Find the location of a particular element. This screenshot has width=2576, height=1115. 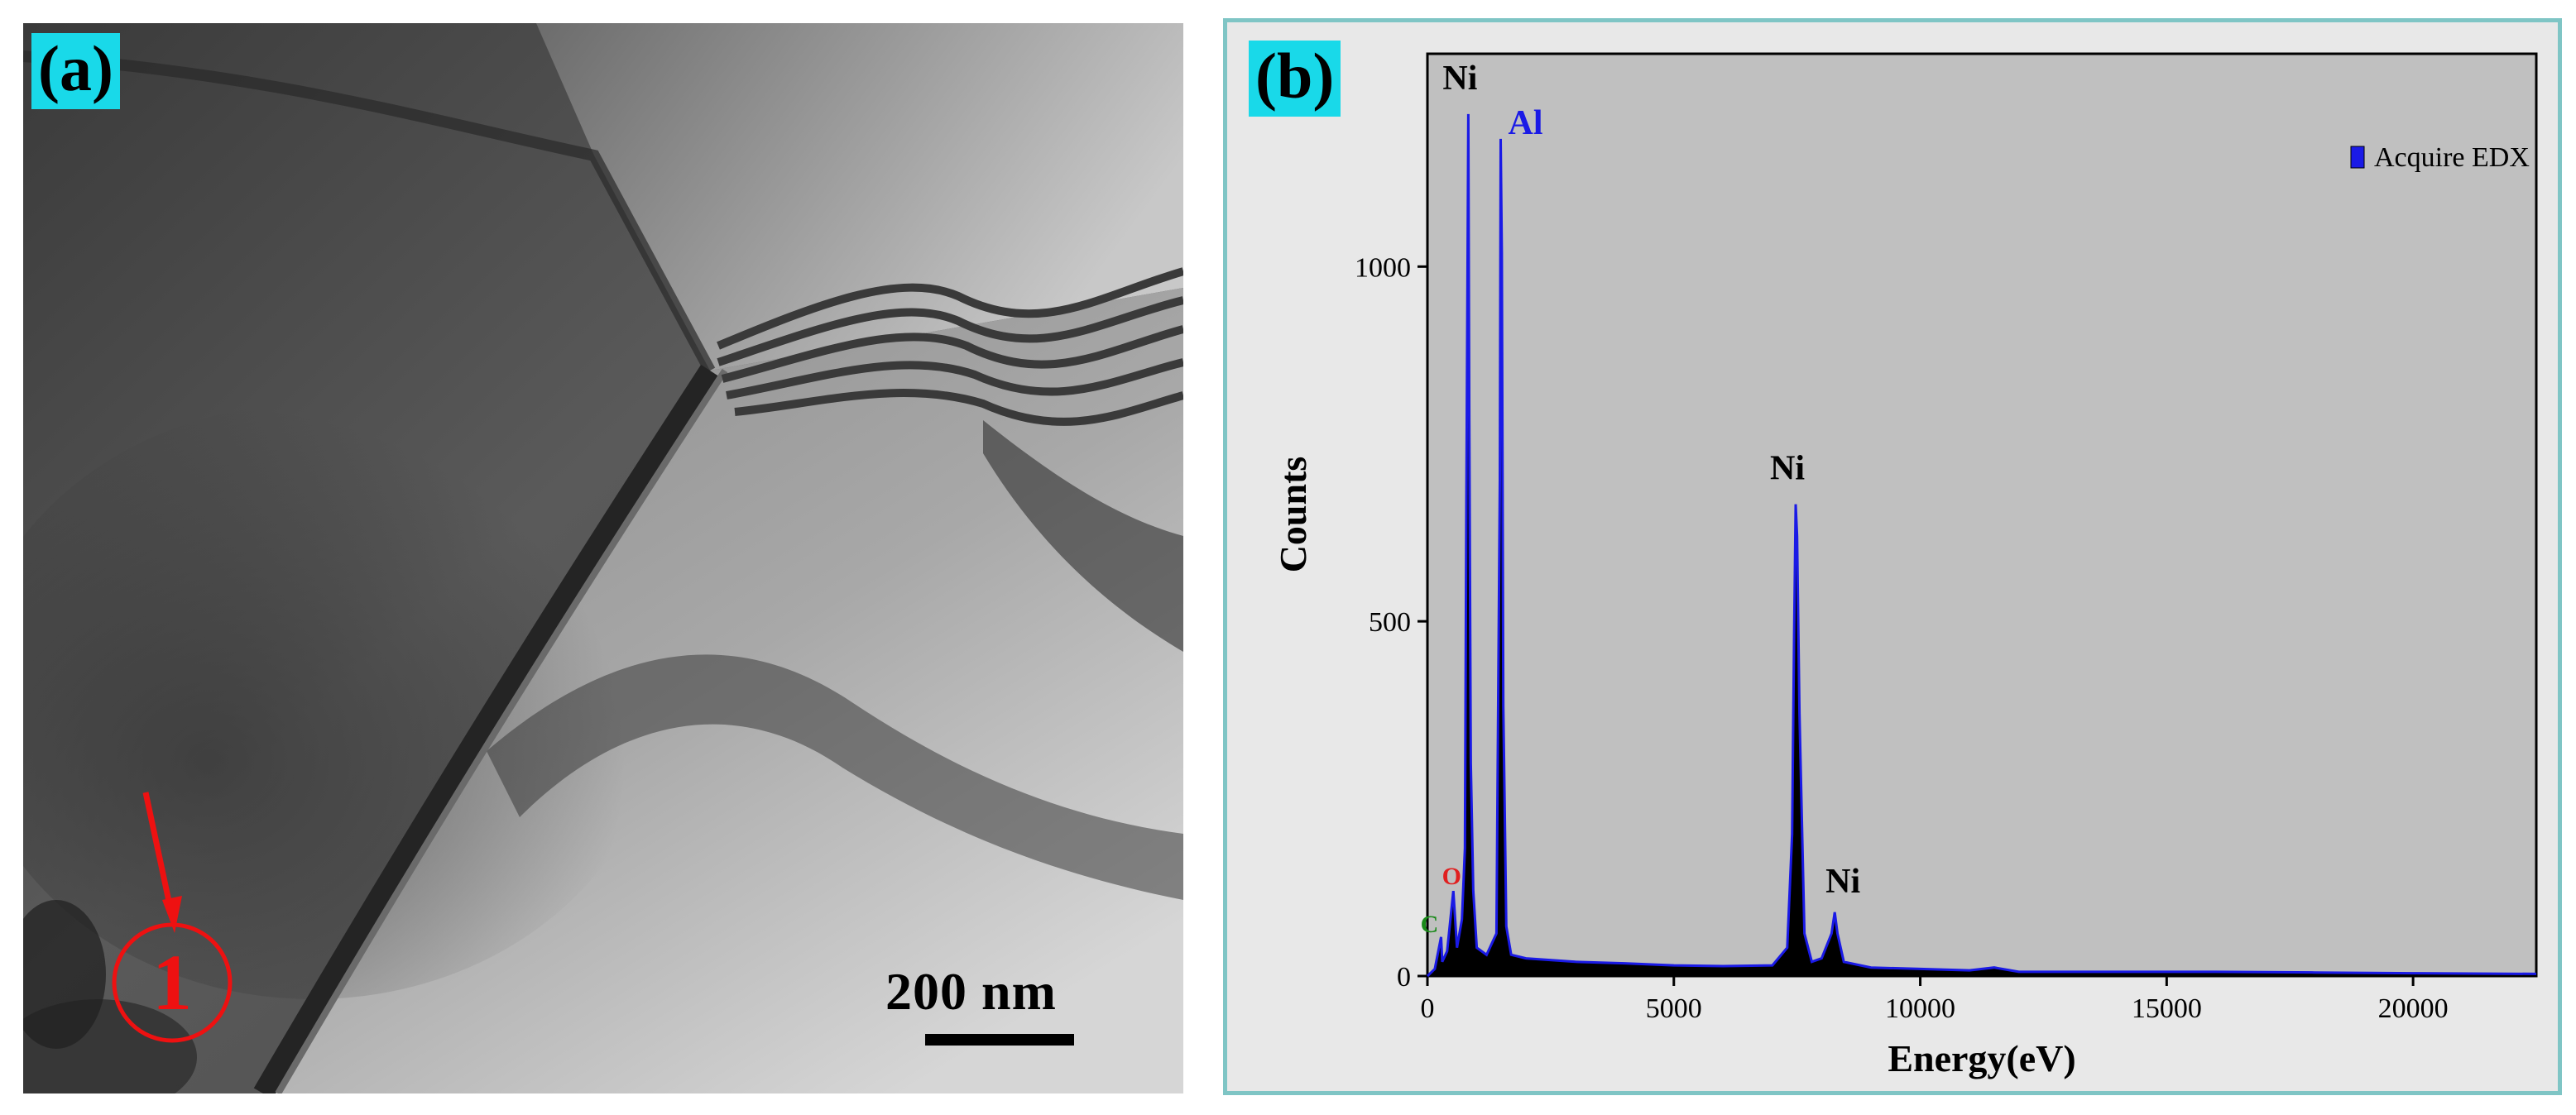

marker-circle is located at coordinates (173, 982).